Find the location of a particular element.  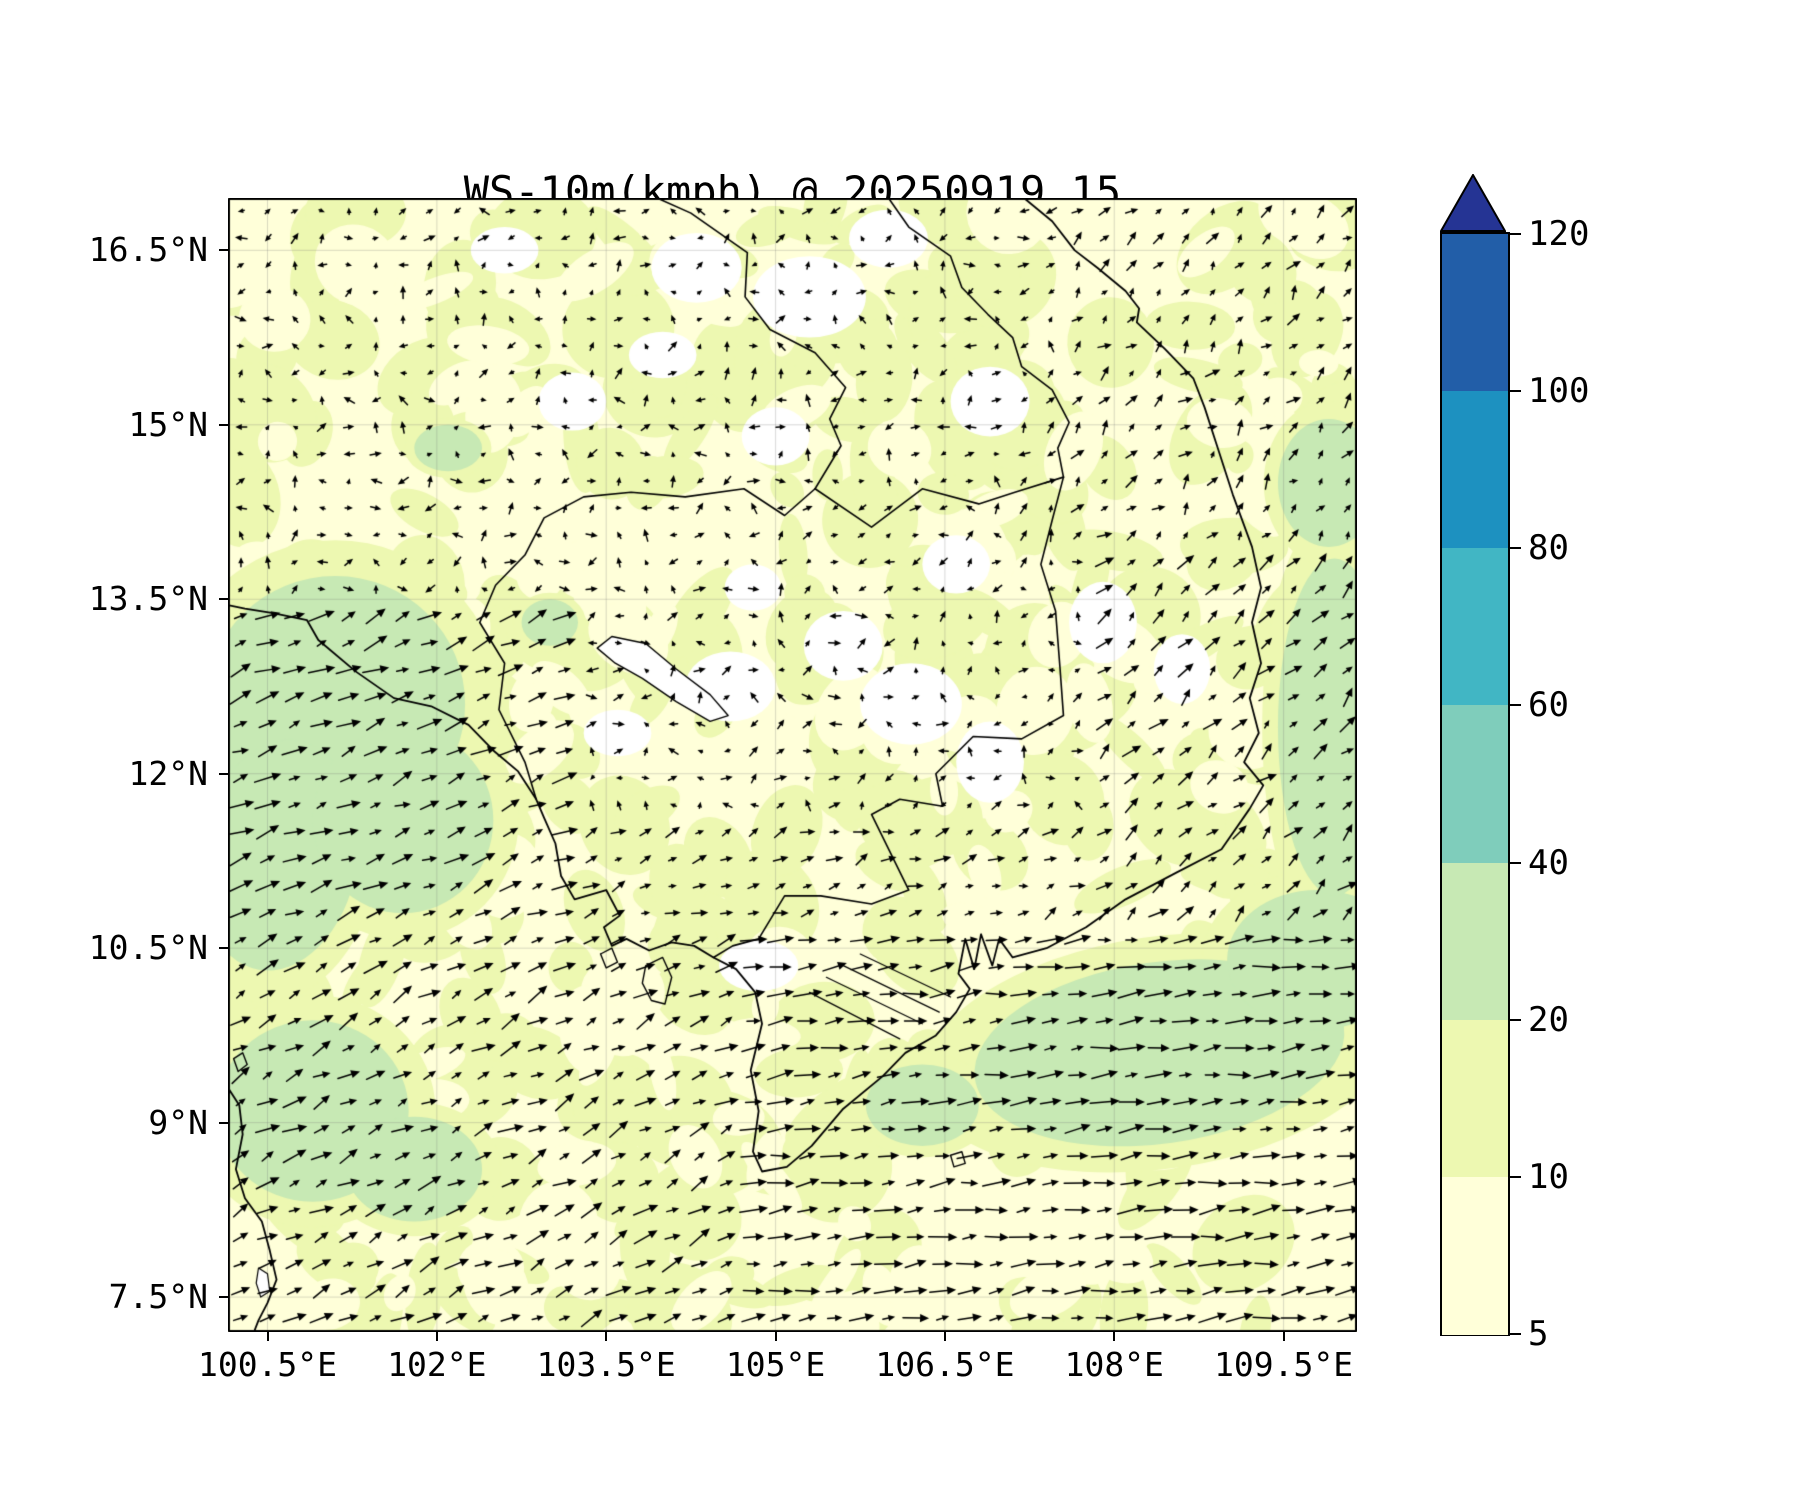

y-tick-label: 13.5°N is located at coordinates (148, 599).